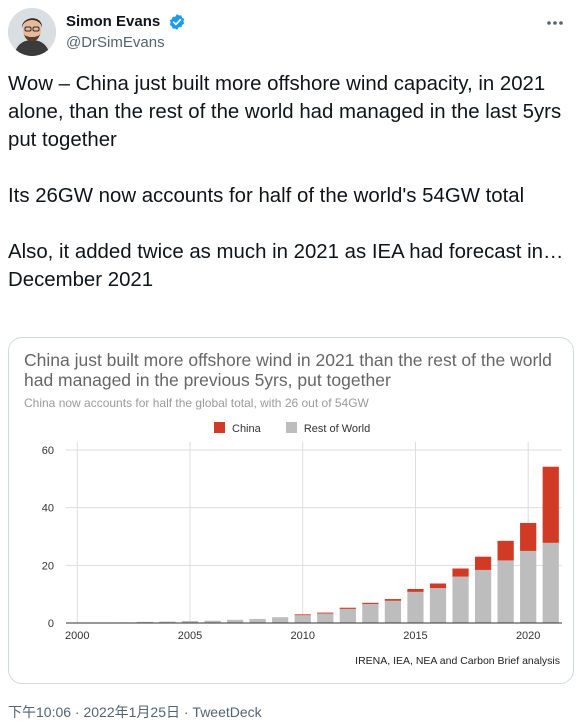  I want to click on y-tick-label: 0, so click(51, 624).